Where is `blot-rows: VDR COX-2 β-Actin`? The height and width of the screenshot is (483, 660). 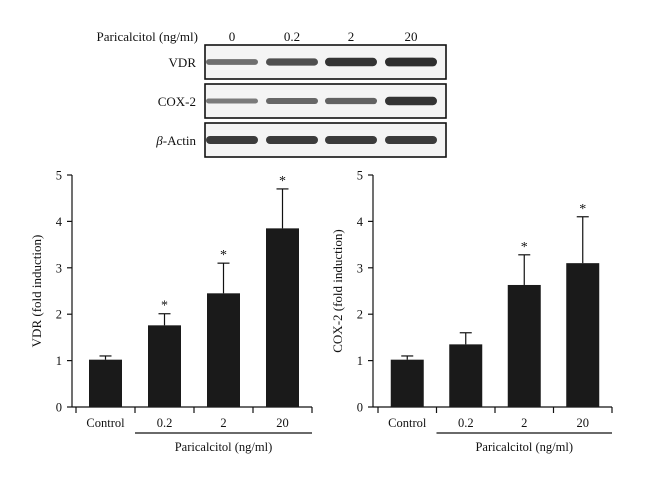
blot-rows: VDR COX-2 β-Actin is located at coordinates (301, 101).